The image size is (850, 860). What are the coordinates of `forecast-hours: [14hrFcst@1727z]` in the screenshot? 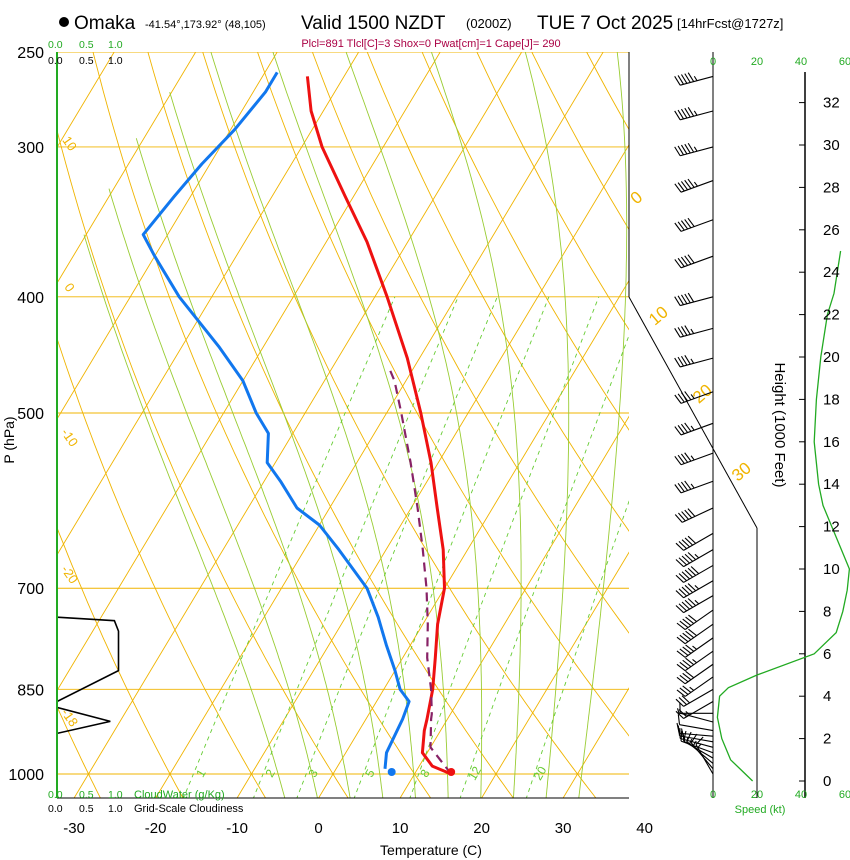 It's located at (730, 23).